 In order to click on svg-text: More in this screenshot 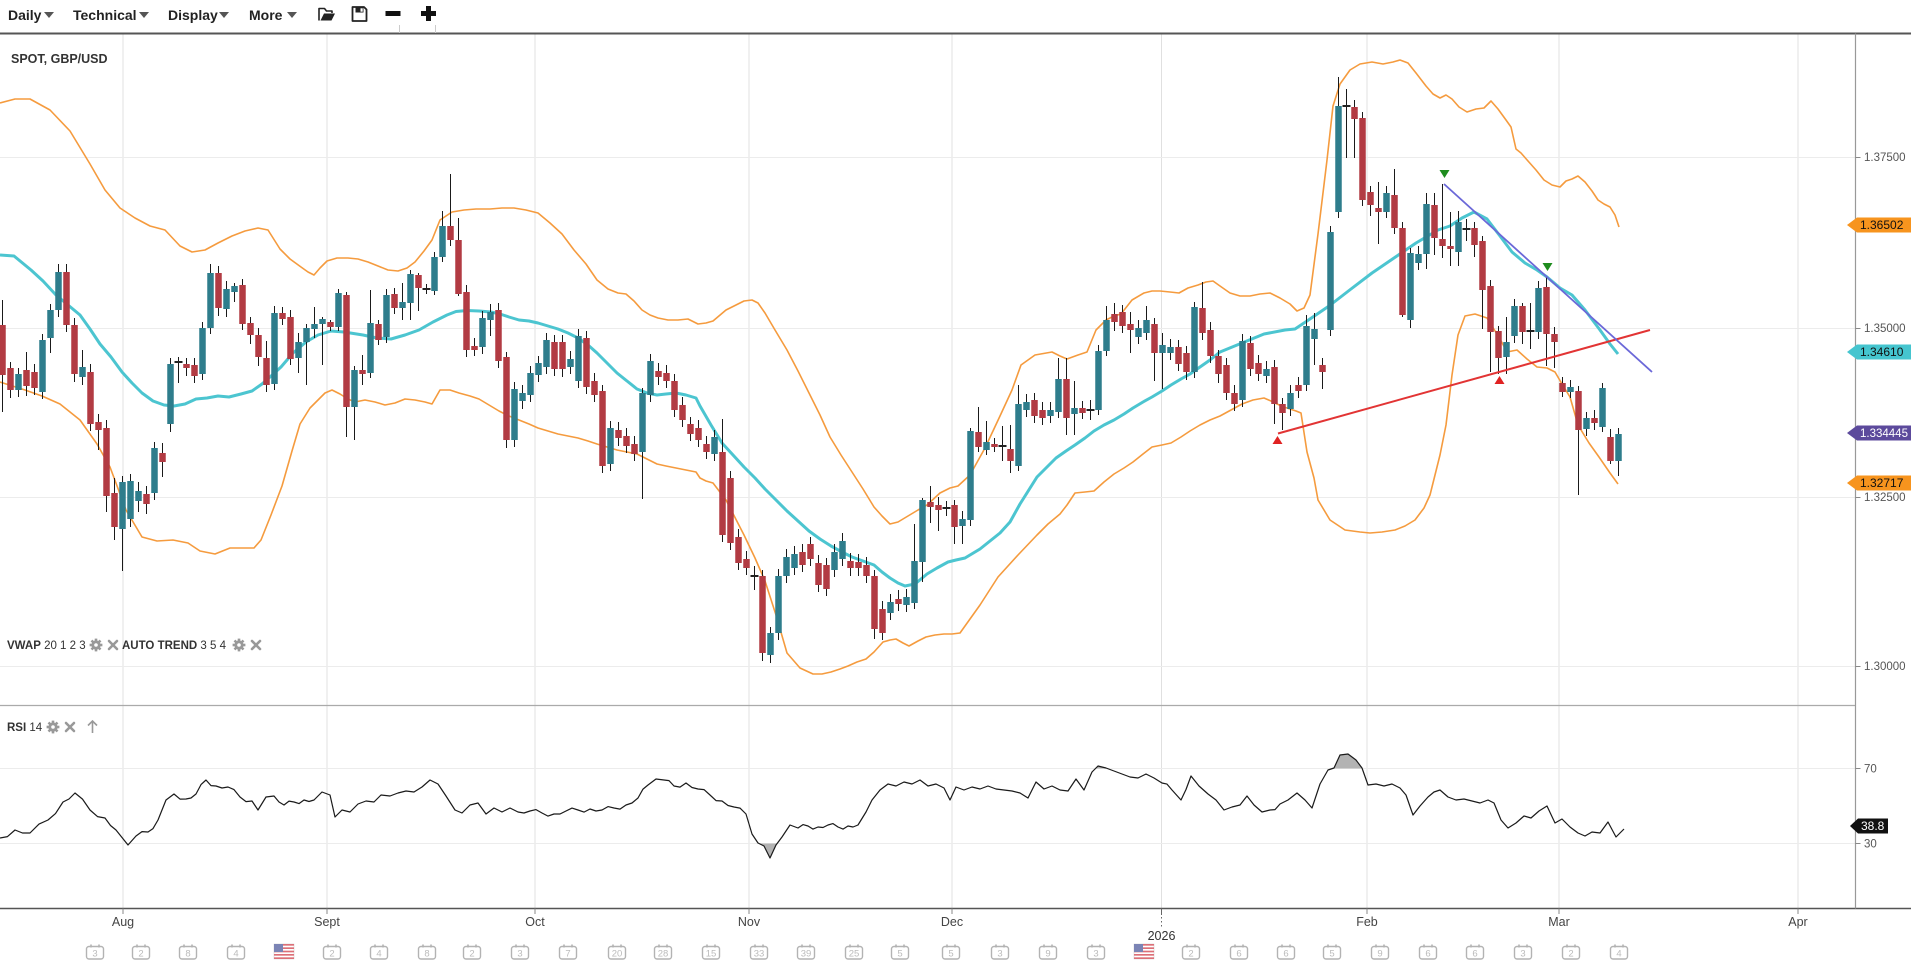, I will do `click(266, 15)`.